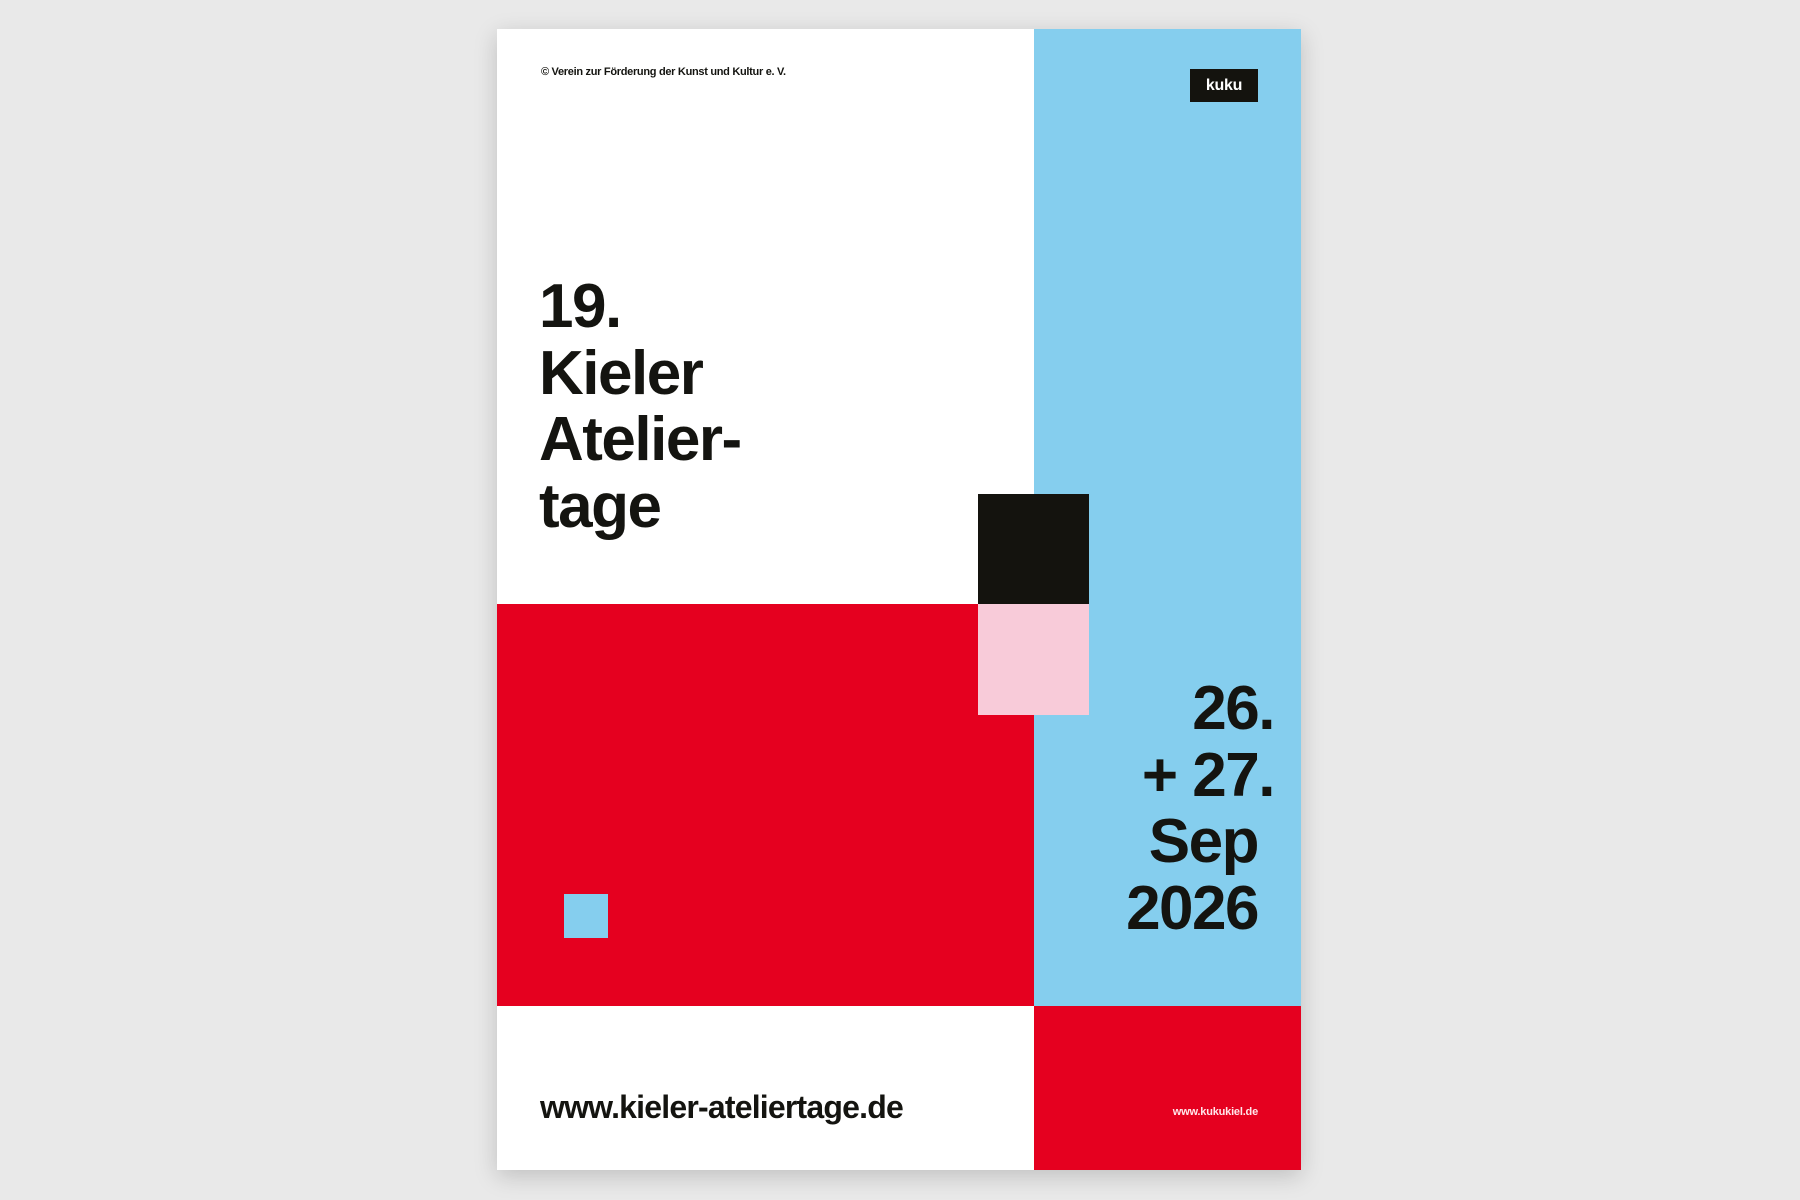  I want to click on date-line: 2026, so click(1192, 908).